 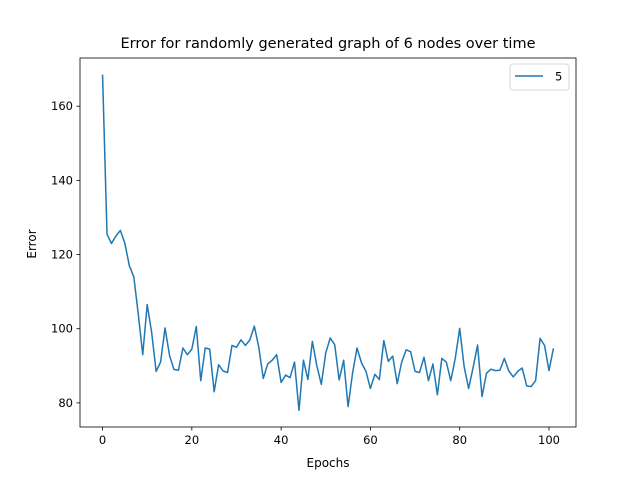 I want to click on y-tick-label: 80, so click(x=65, y=403).